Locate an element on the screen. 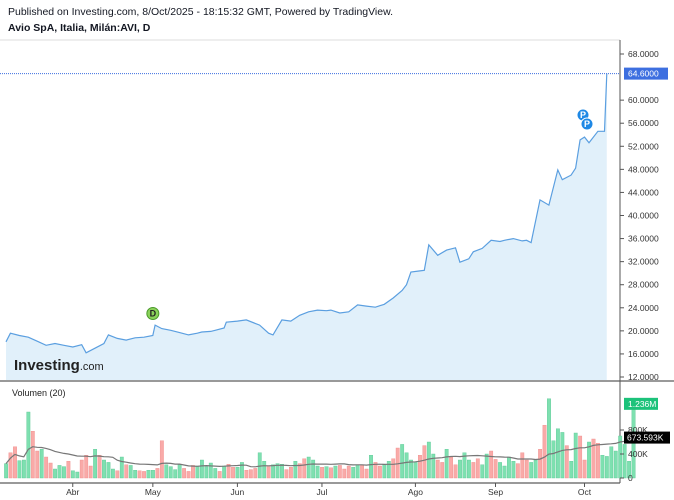 The width and height of the screenshot is (674, 500). price-tick-label: 24.0000 is located at coordinates (643, 308).